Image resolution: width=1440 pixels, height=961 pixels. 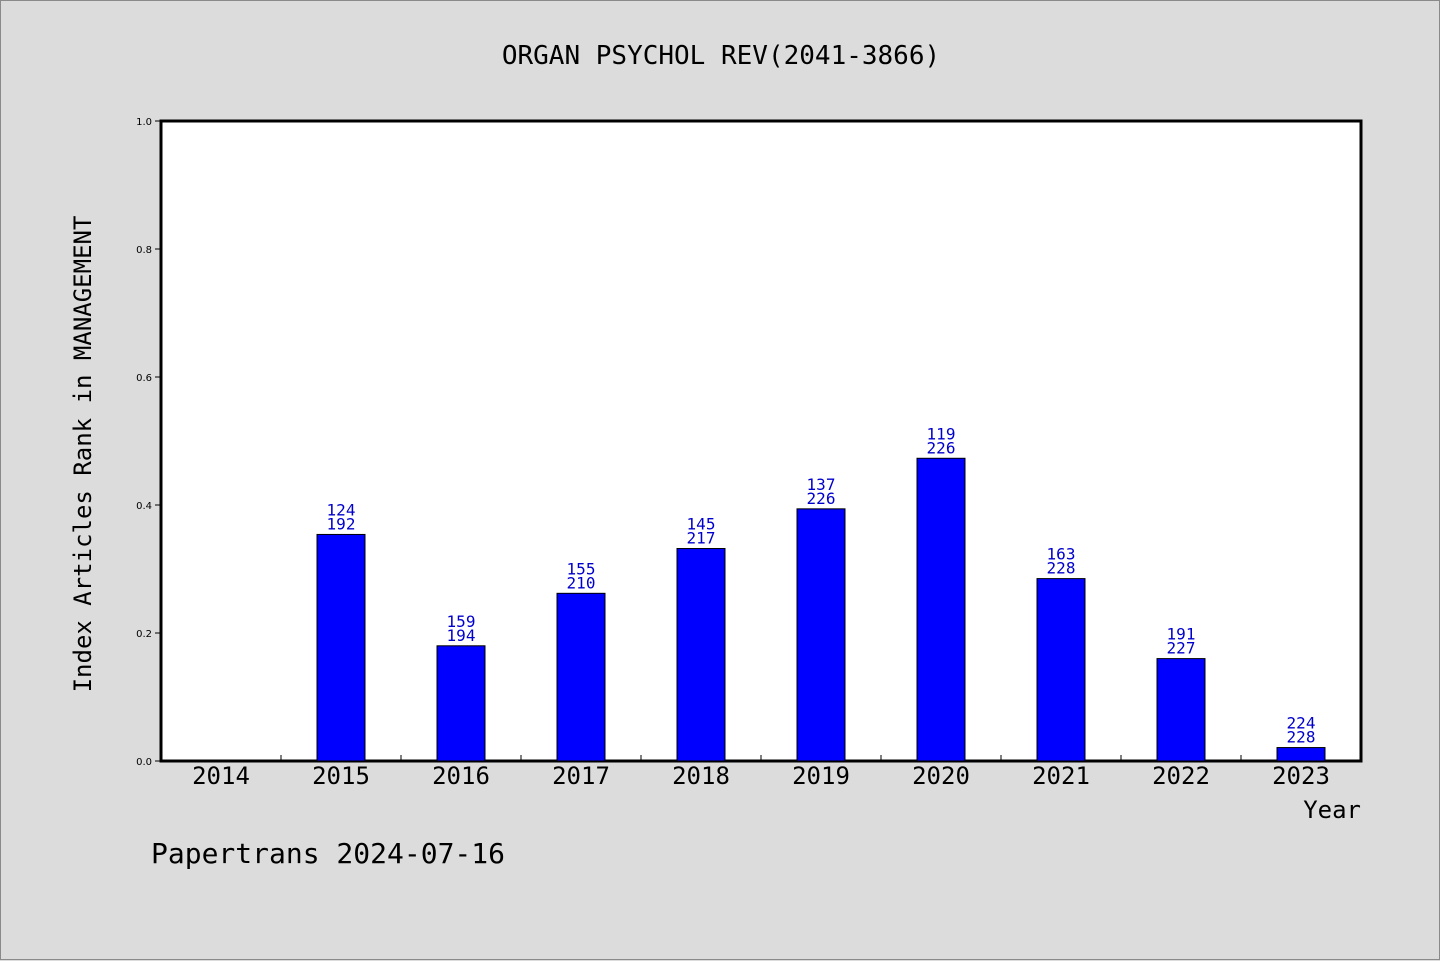 What do you see at coordinates (461, 776) in the screenshot?
I see `x-tick-label: 2016` at bounding box center [461, 776].